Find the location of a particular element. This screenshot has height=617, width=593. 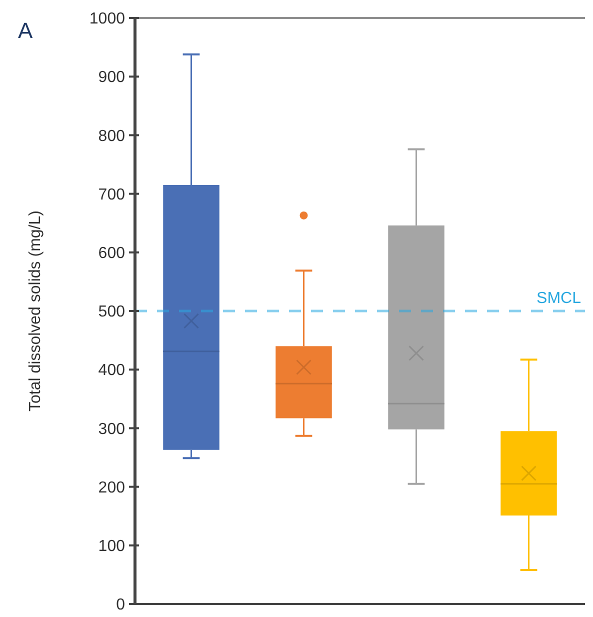

y-axis-title: Total dissolved solids (mg/L) is located at coordinates (35, 311).